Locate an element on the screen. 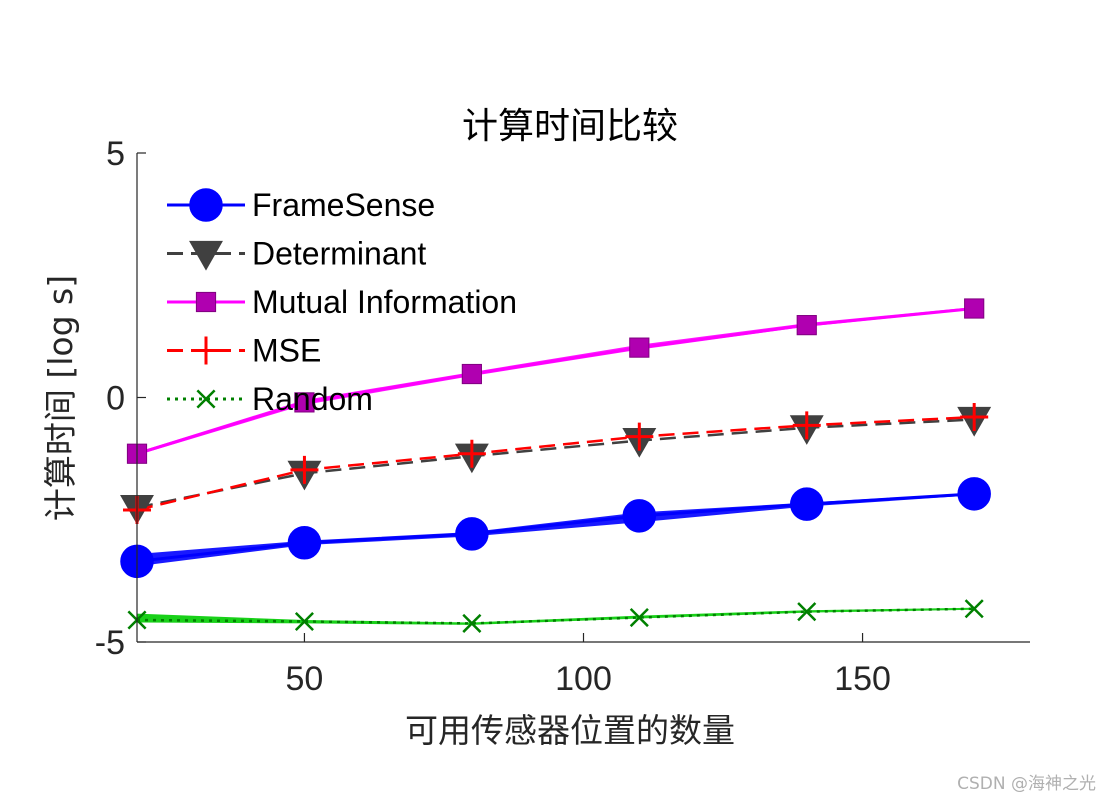  legend-marker-random is located at coordinates (206, 399).